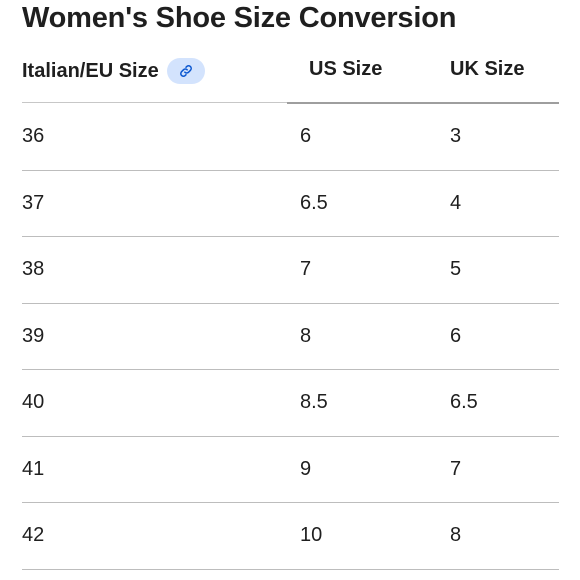  I want to click on cell-eu-size: 39, so click(33, 335).